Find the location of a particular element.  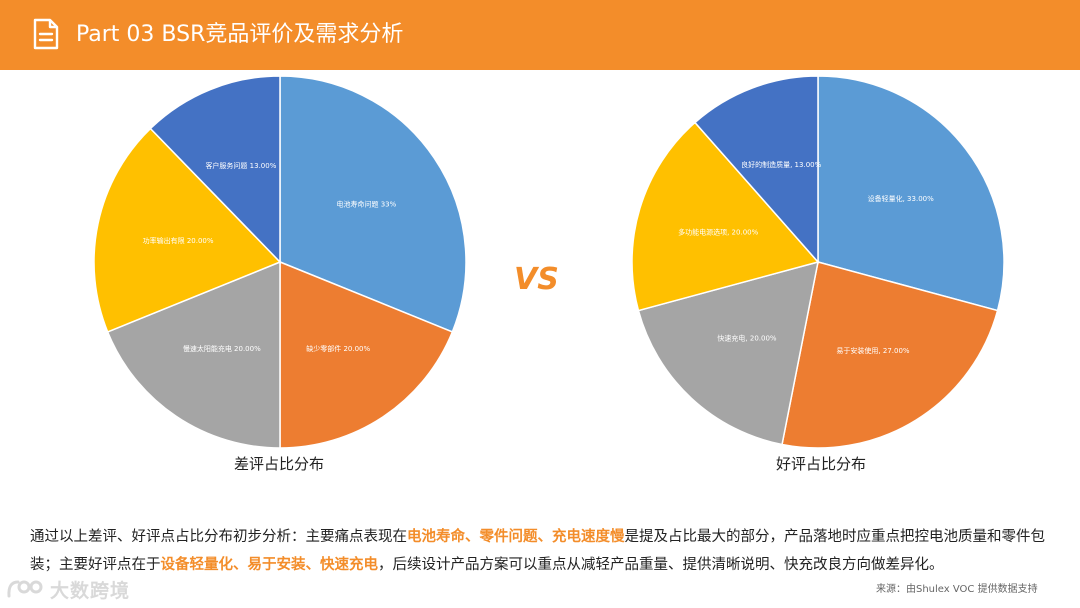

logo-text: 大数跨境 is located at coordinates (90, 591).